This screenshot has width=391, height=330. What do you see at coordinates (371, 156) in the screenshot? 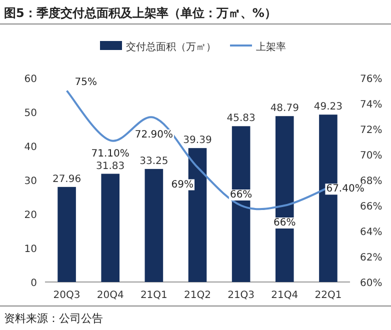
I see `y2-tick-label: 70%` at bounding box center [371, 156].